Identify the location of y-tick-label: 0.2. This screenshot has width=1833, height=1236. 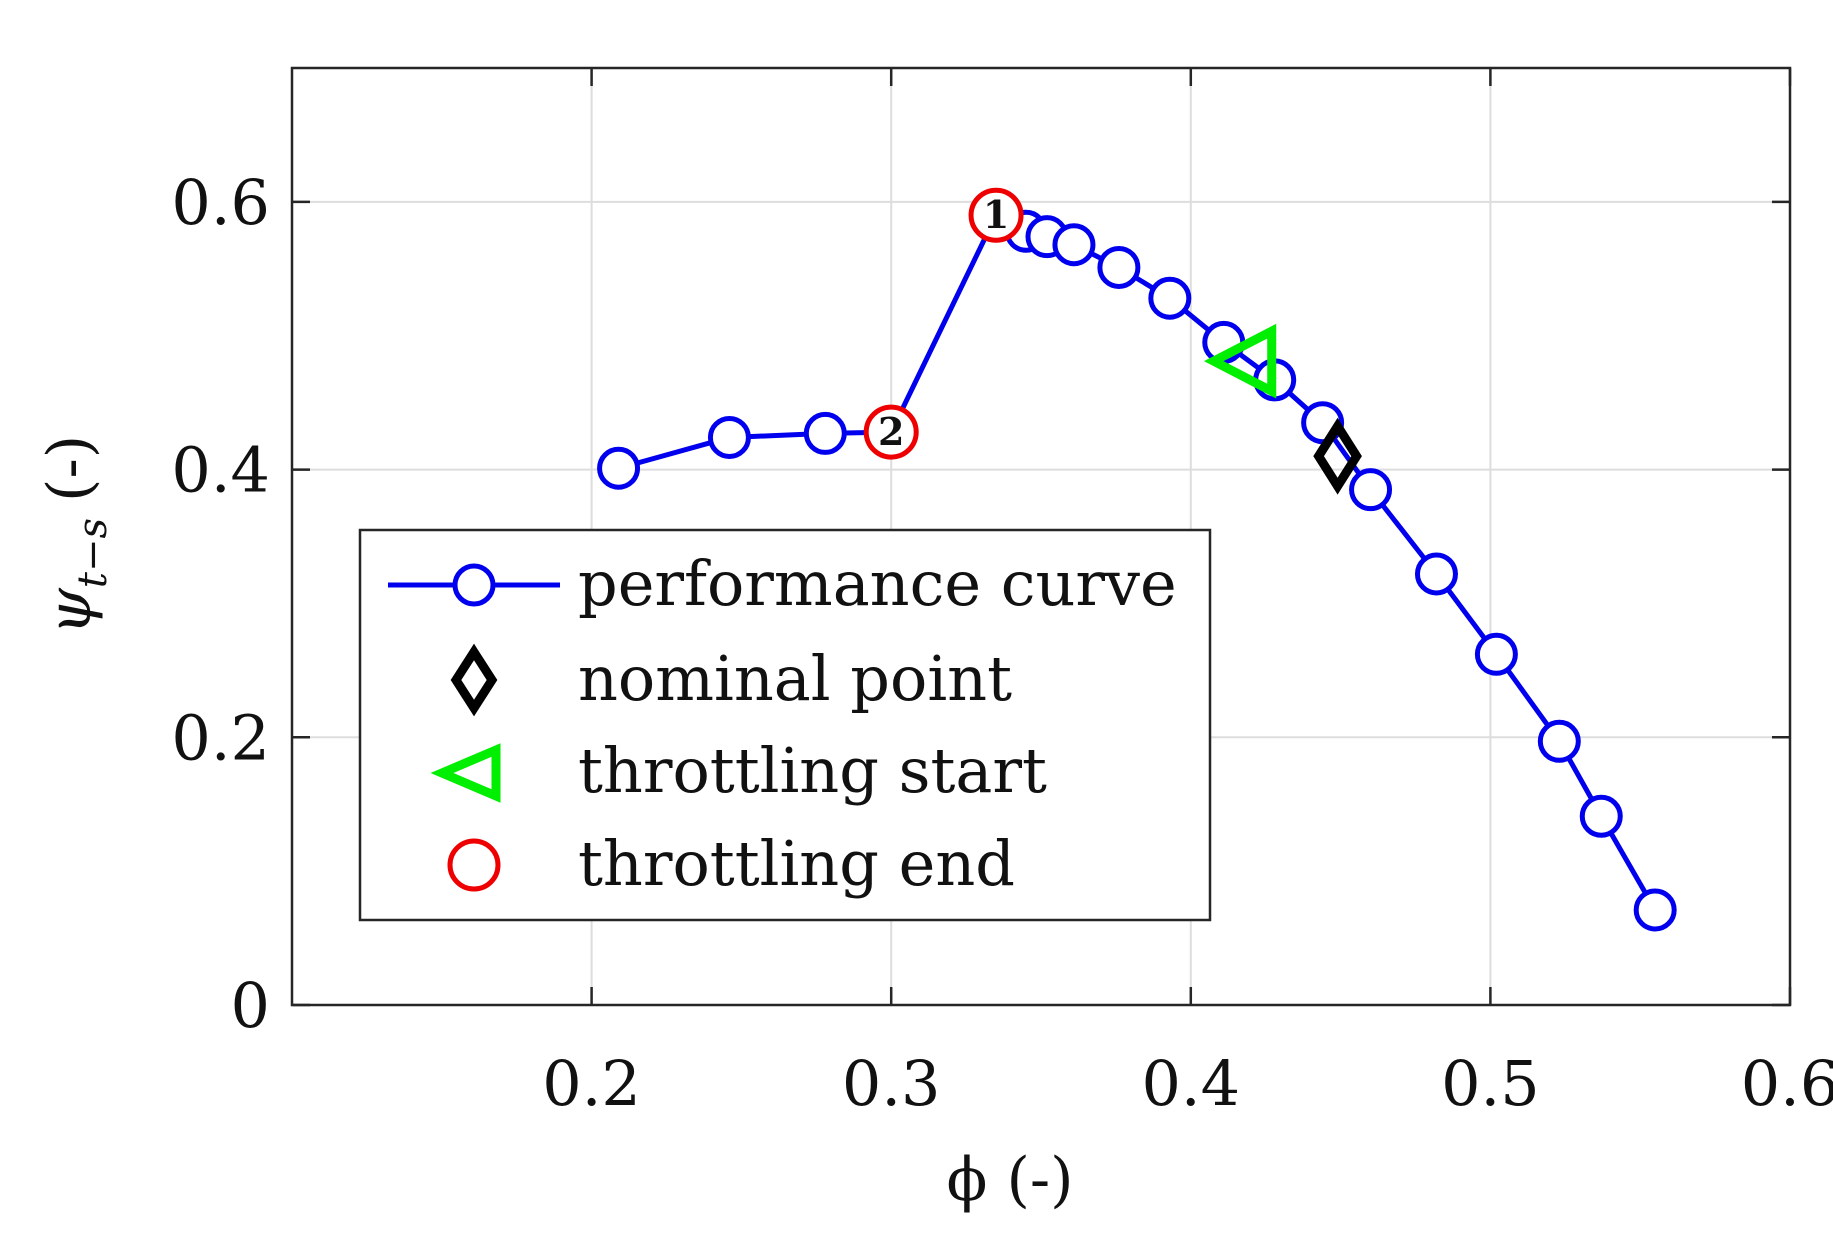
(220, 737).